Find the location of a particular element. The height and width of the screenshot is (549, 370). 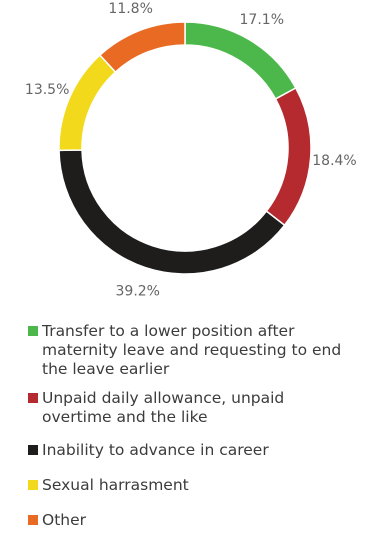

legend-item-harrasment: Sexual harrasment is located at coordinates (193, 485).